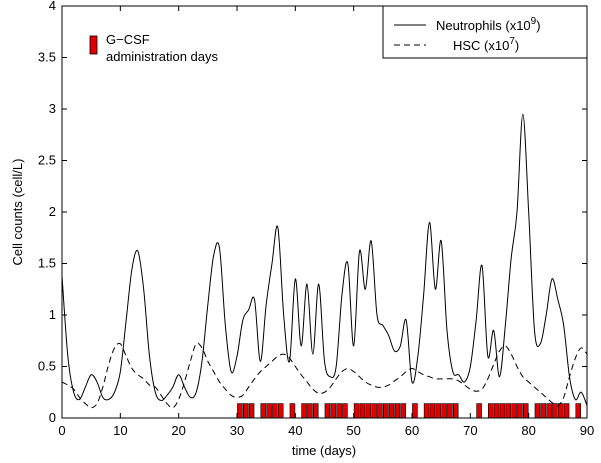  I want to click on x-tick-label: 90, so click(587, 430).